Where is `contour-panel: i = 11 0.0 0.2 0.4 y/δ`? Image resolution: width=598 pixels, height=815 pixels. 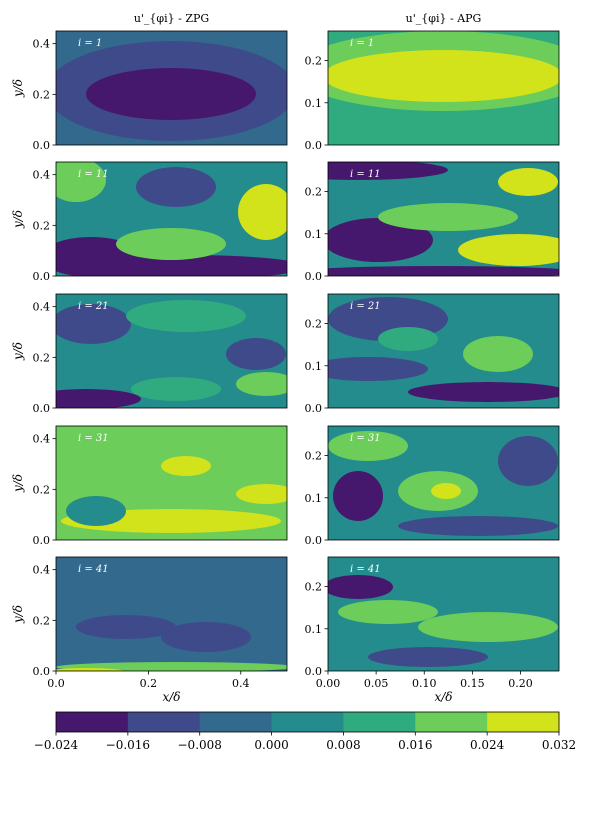
contour-panel: i = 11 0.0 0.2 0.4 y/δ is located at coordinates (149, 222).